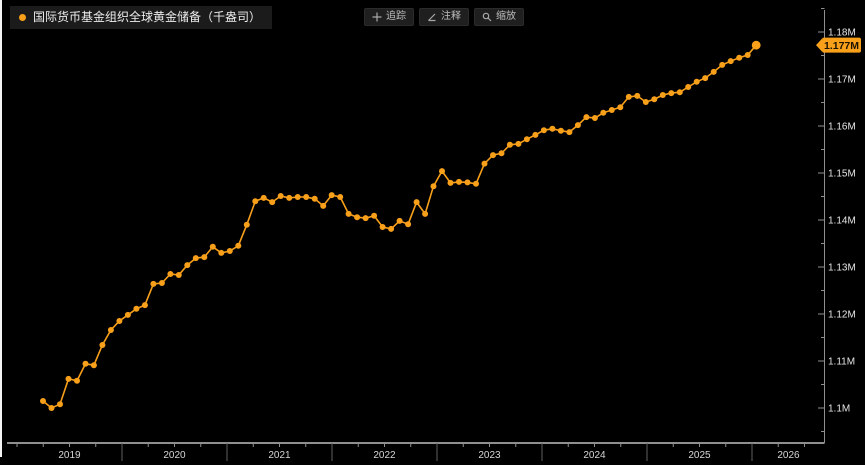  Describe the element at coordinates (489, 455) in the screenshot. I see `x-year-label: 2023` at that location.